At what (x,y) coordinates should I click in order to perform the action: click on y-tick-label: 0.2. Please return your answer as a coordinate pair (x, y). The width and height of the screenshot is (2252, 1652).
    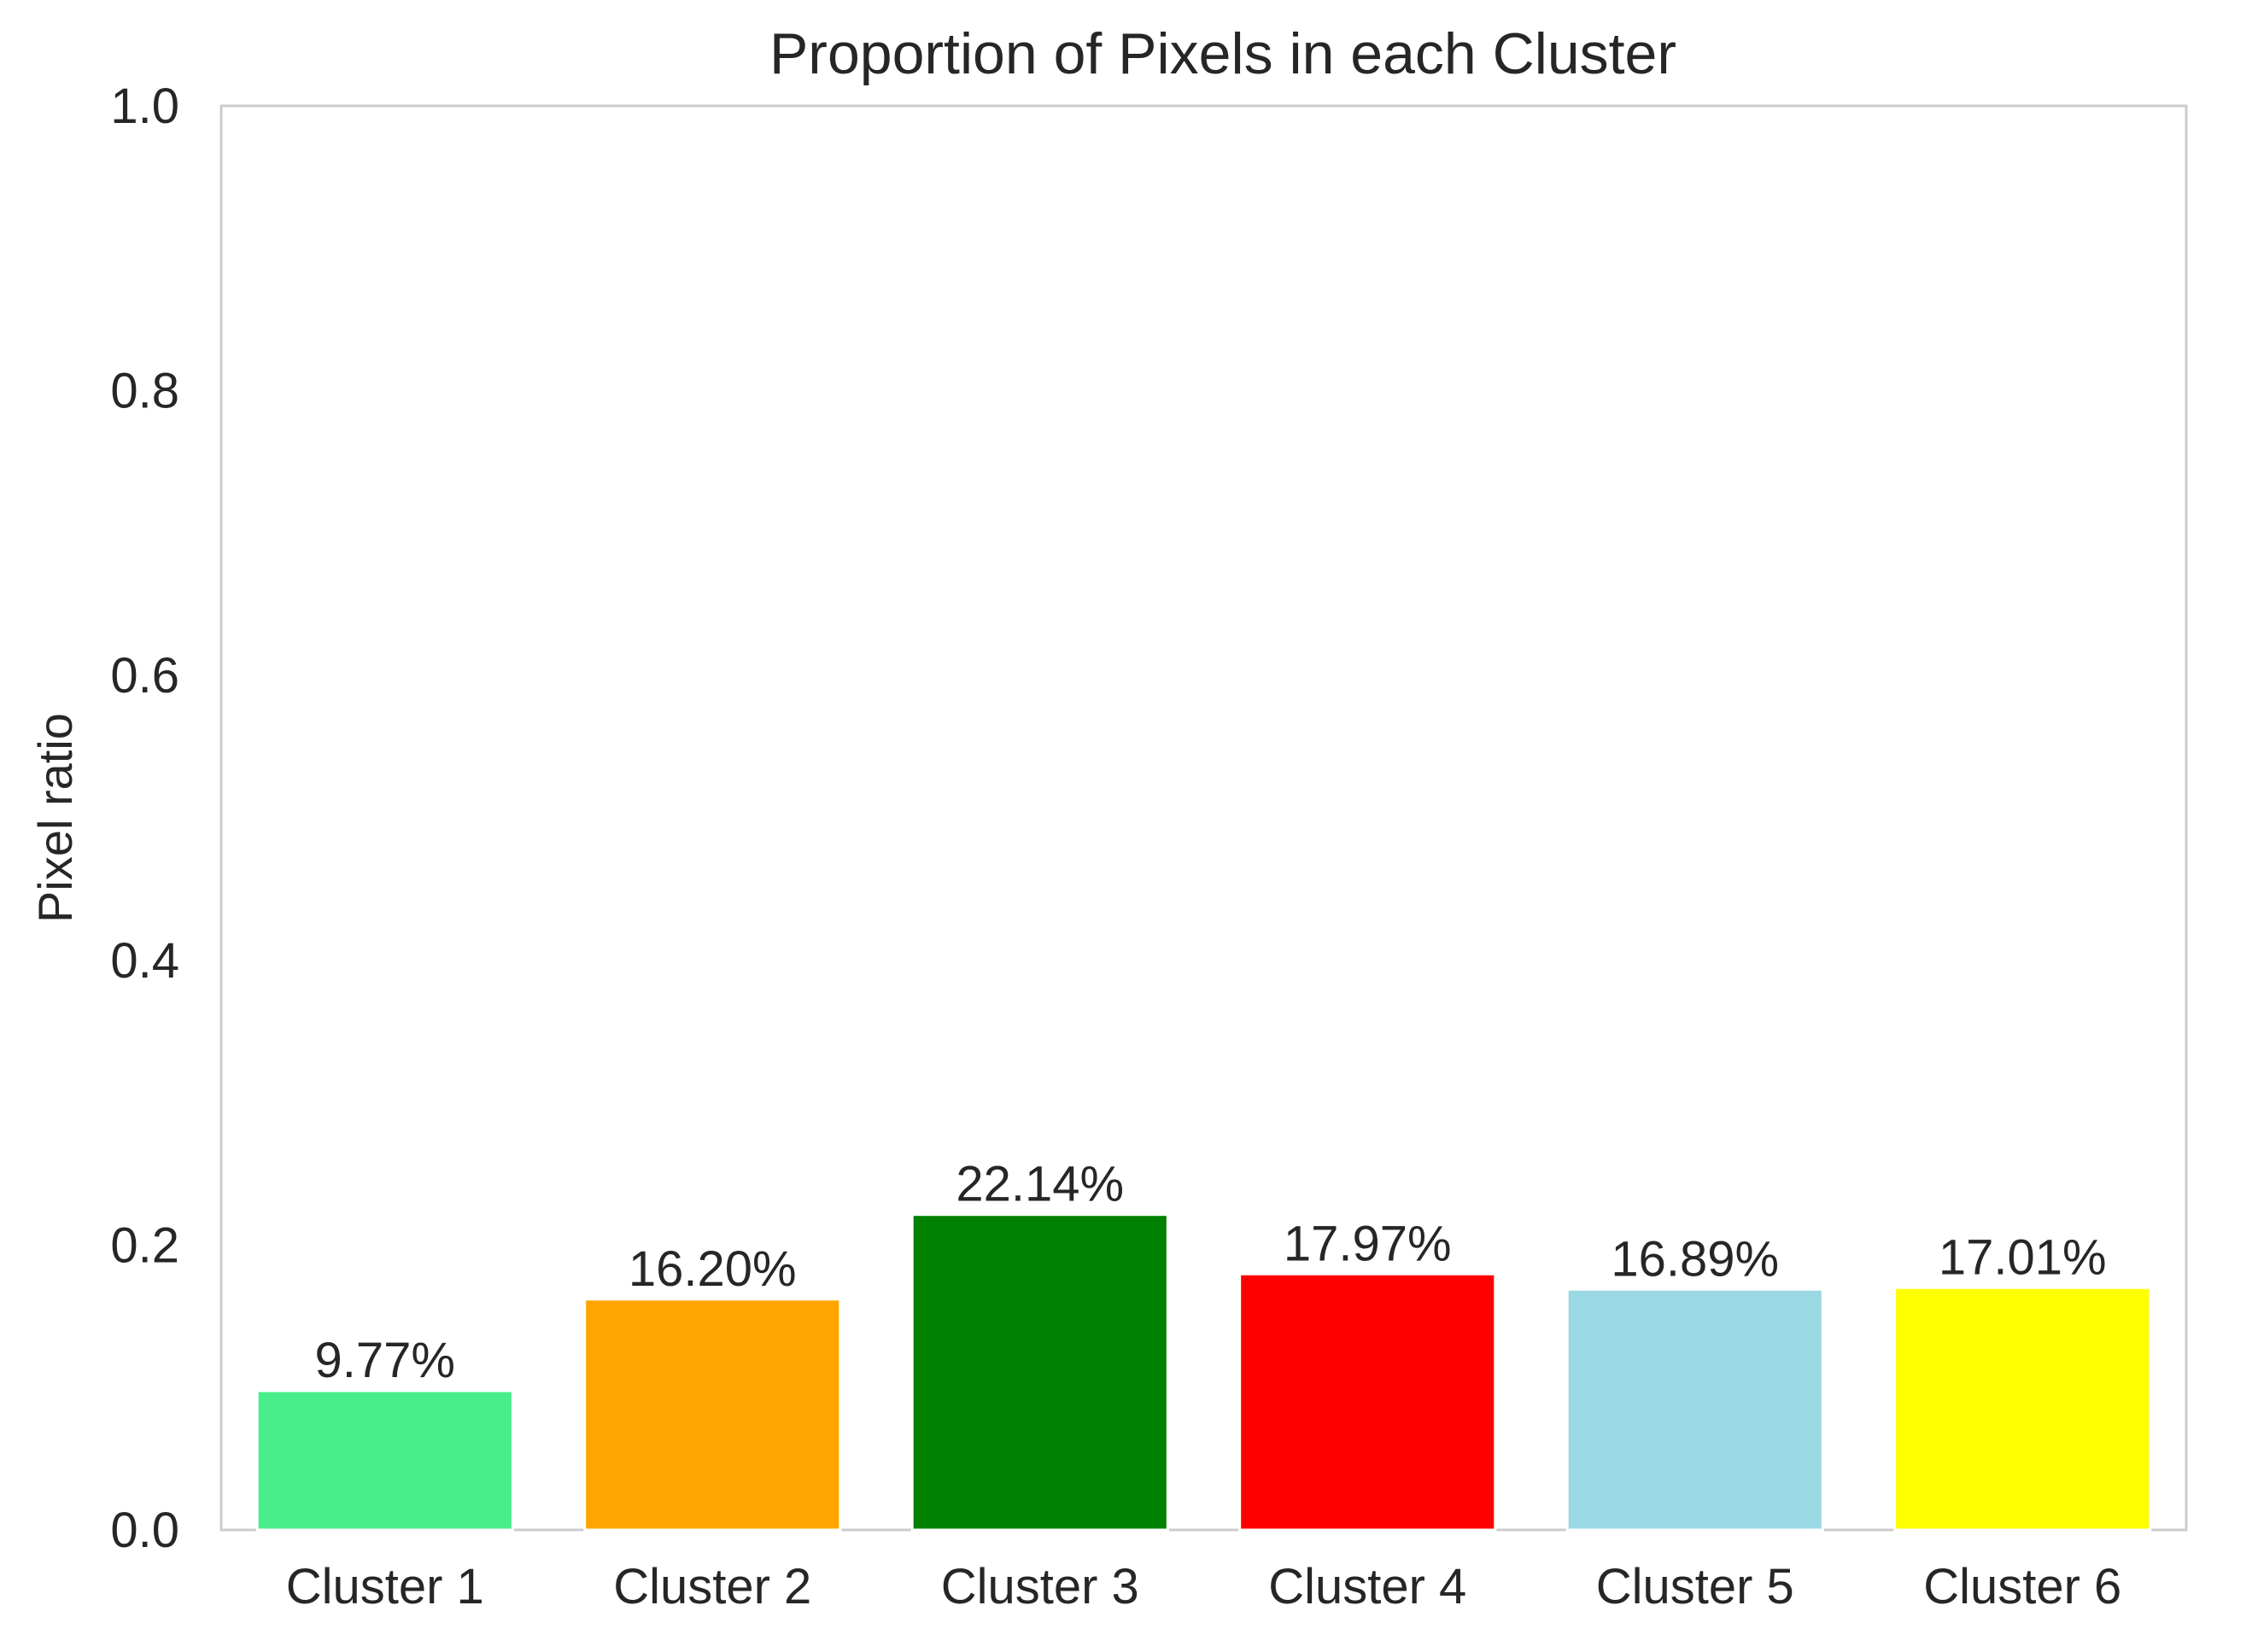
    Looking at the image, I should click on (144, 1245).